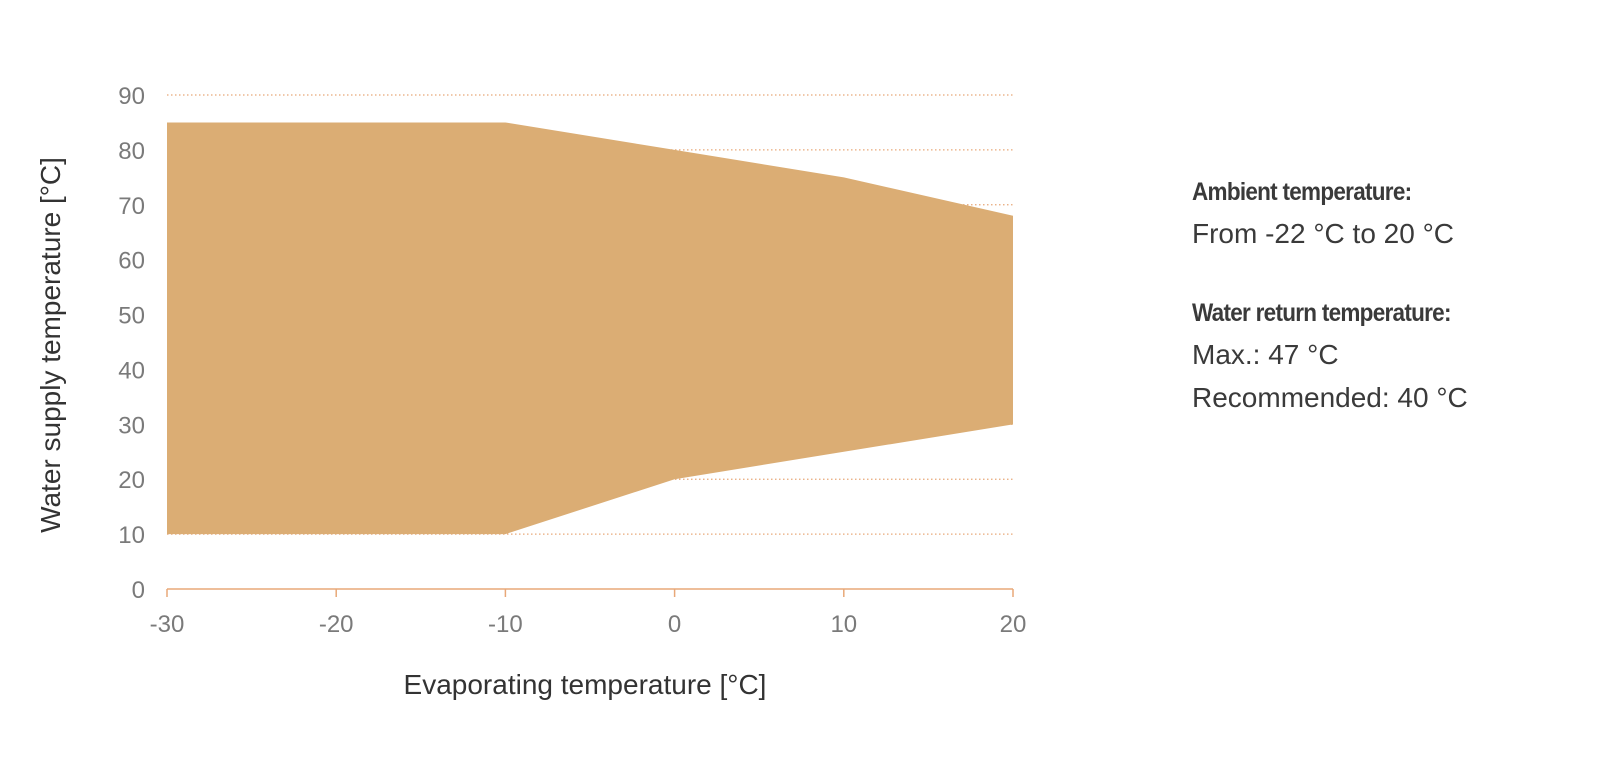 This screenshot has height=758, width=1600. Describe the element at coordinates (167, 624) in the screenshot. I see `x-tick-label--30: -30` at that location.